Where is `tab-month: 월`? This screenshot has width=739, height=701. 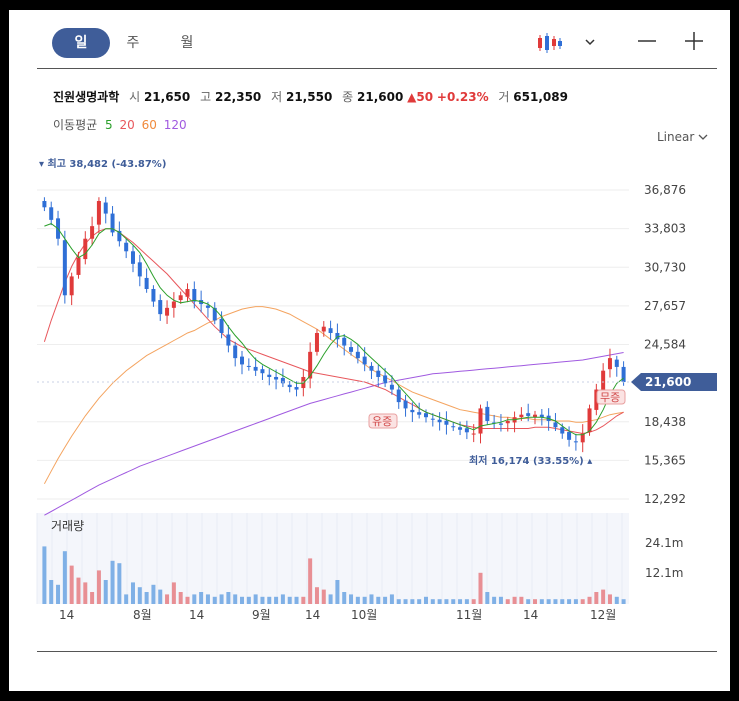 tab-month: 월 is located at coordinates (187, 43).